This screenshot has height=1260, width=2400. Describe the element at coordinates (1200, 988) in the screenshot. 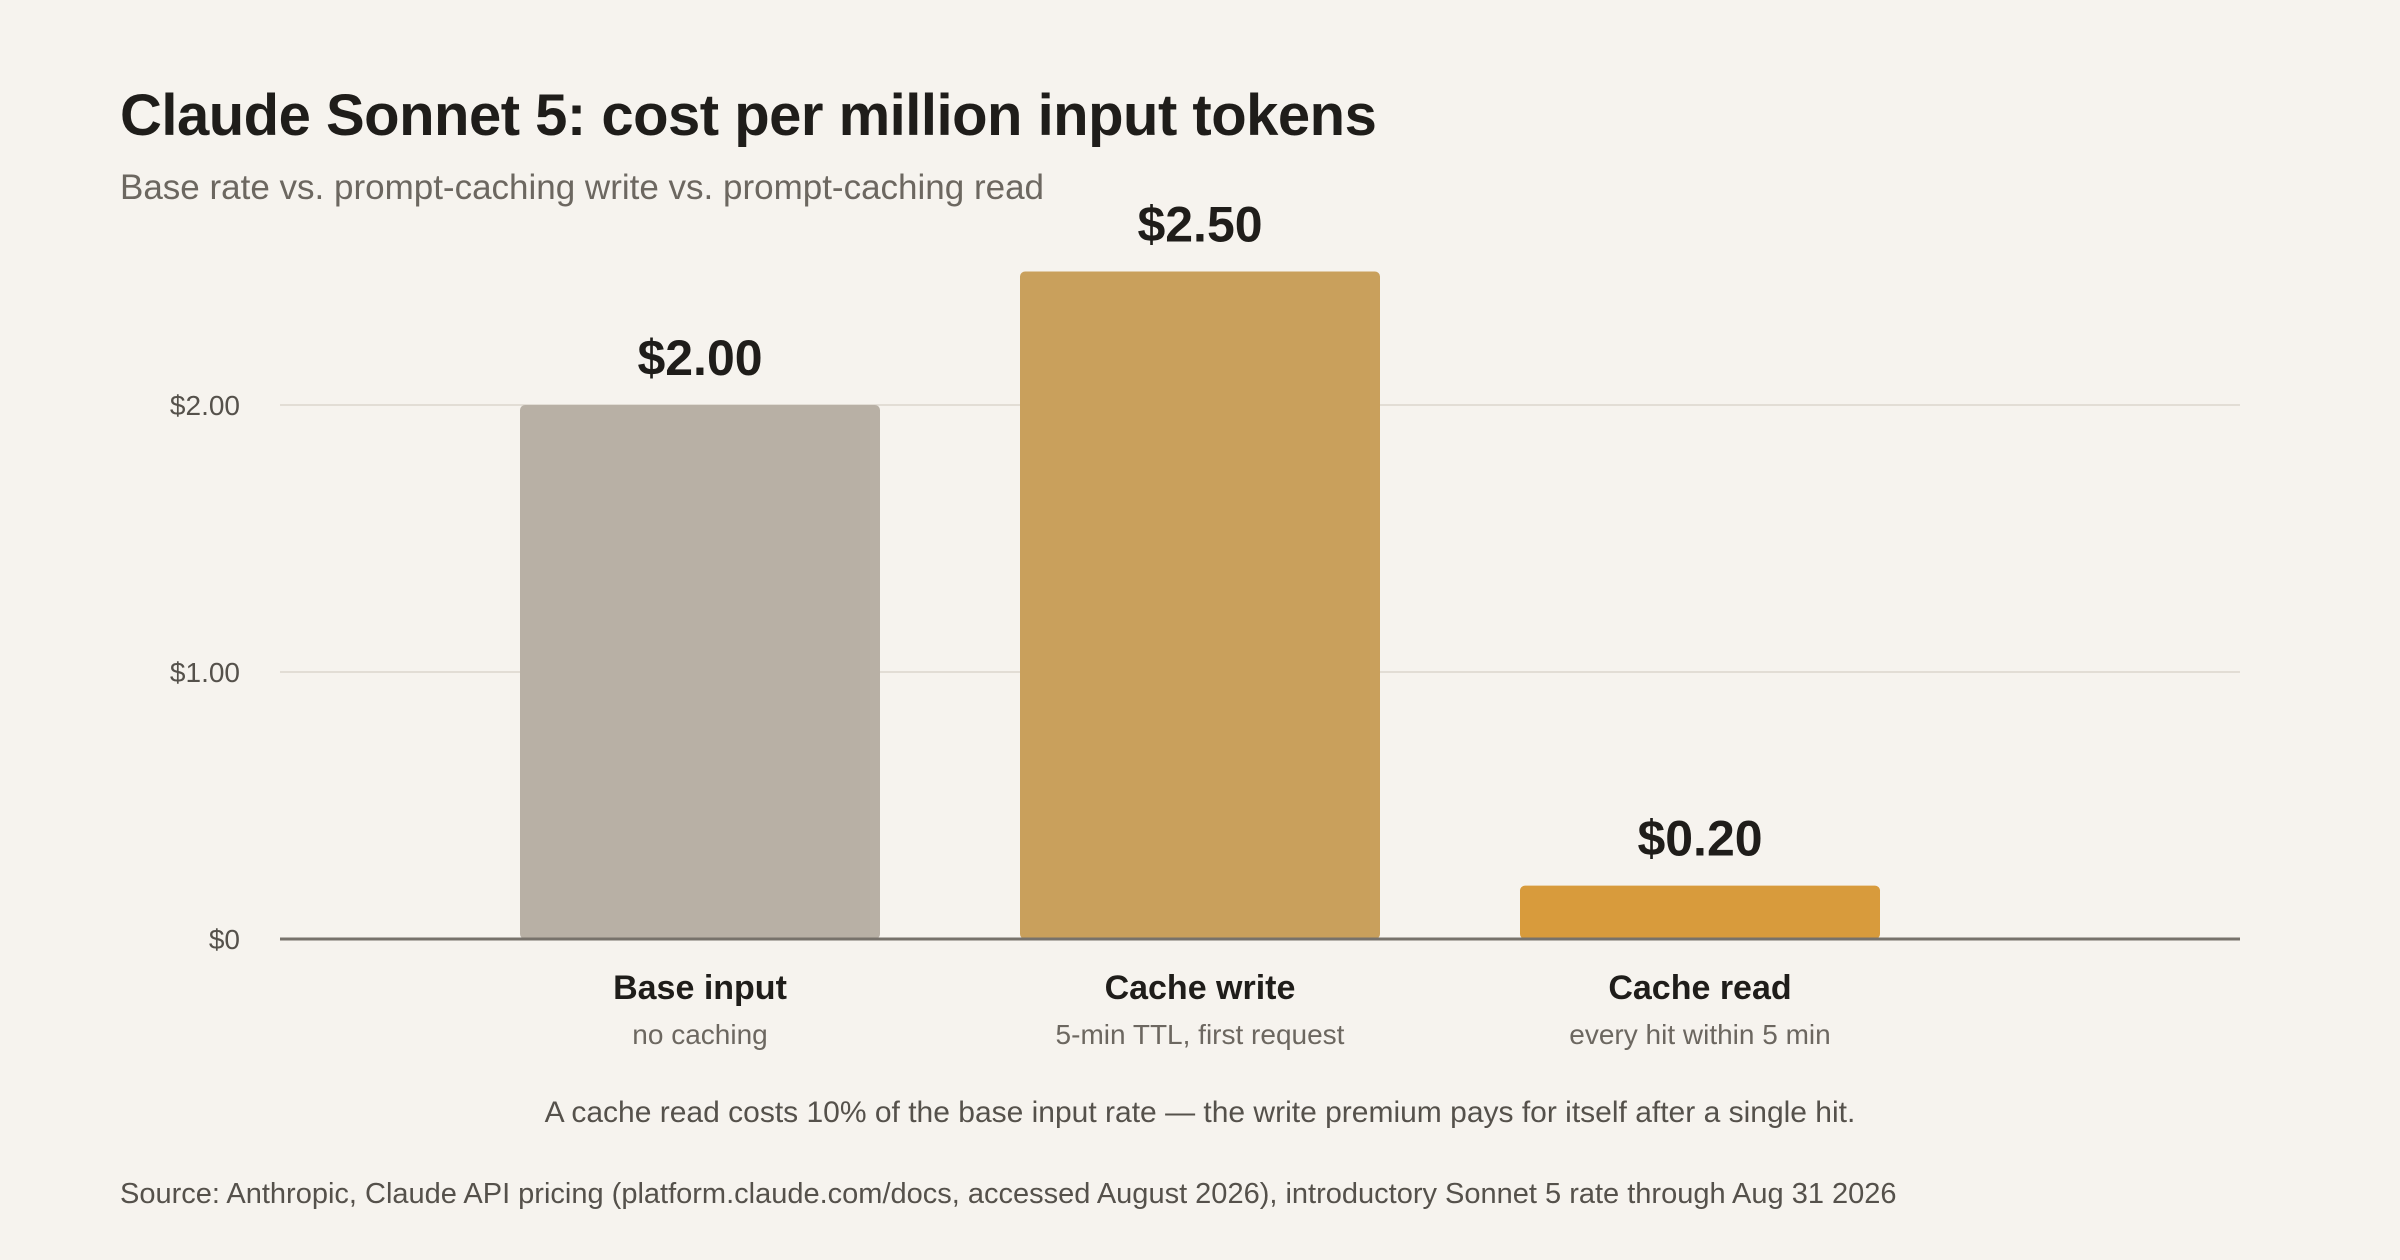

I see `x-category-label: Cache write` at that location.